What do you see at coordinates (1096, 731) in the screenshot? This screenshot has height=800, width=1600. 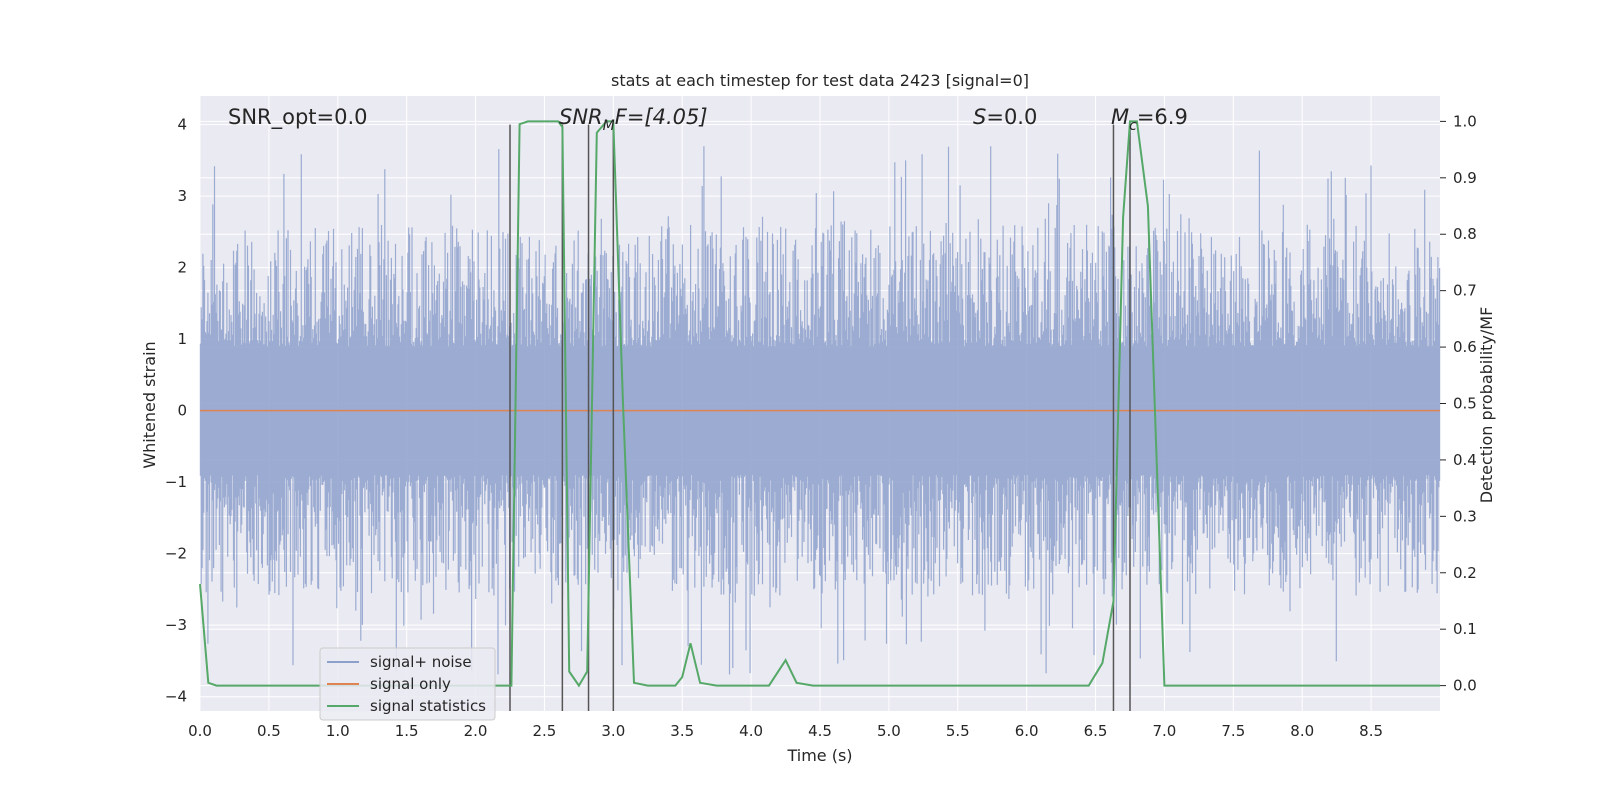 I see `x-tick-label-13: 6.5` at bounding box center [1096, 731].